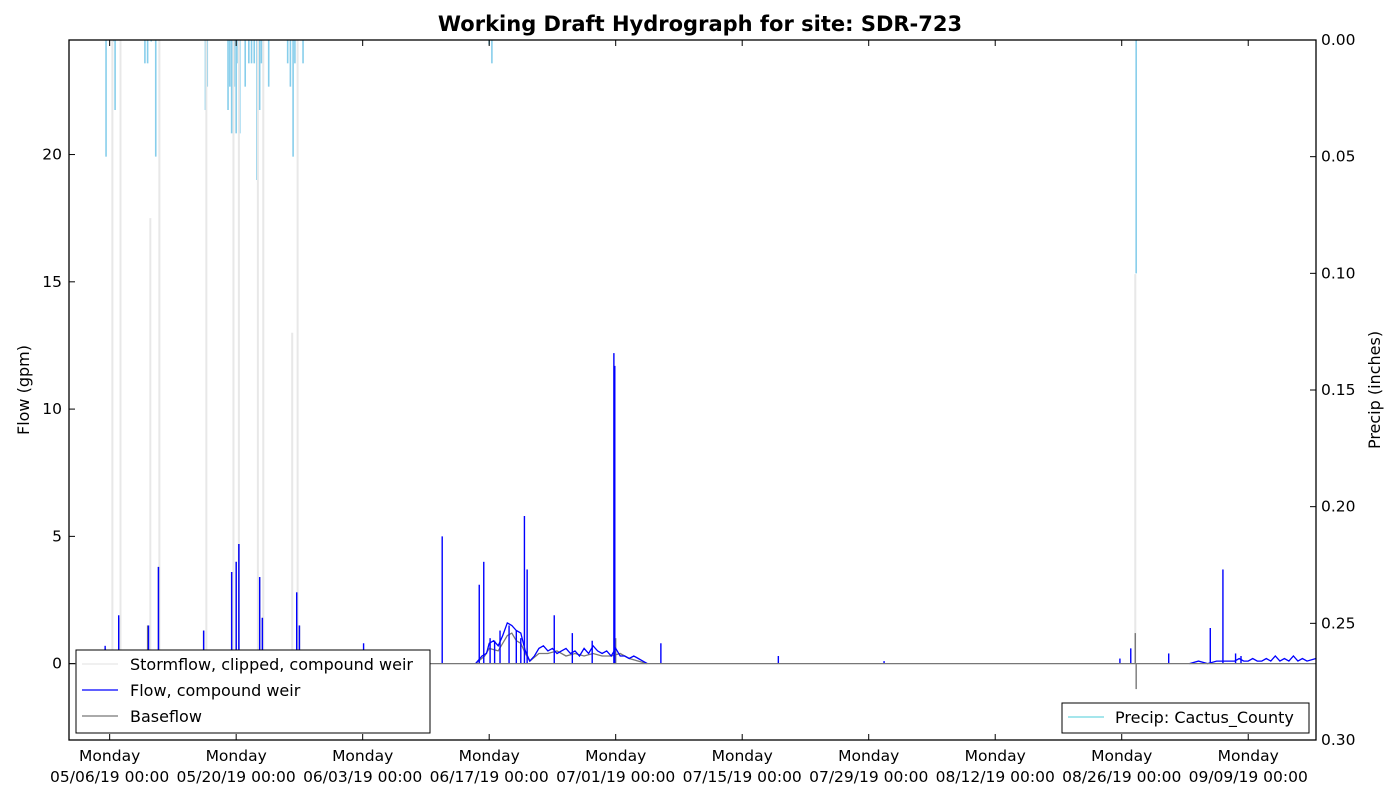  Describe the element at coordinates (615, 777) in the screenshot. I see `x-tick-label-date-4: 07/01/19 00:00` at that location.